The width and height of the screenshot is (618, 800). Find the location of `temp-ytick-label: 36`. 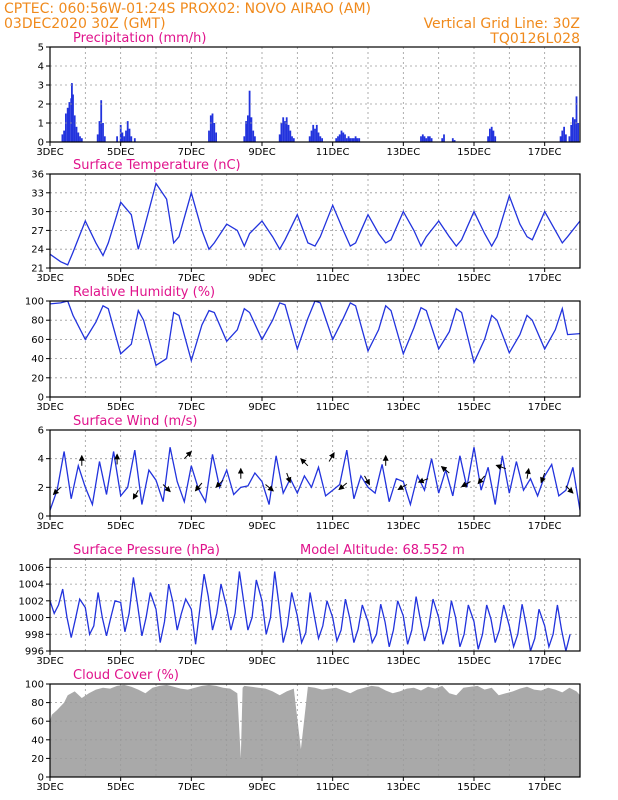

temp-ytick-label: 36 is located at coordinates (37, 175).